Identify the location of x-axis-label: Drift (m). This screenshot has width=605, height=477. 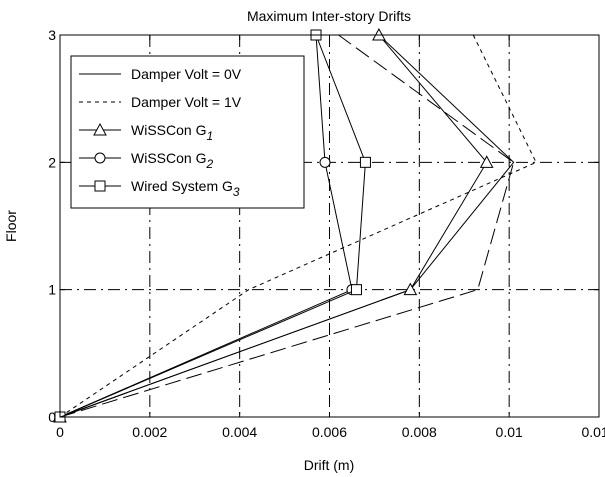
(329, 465).